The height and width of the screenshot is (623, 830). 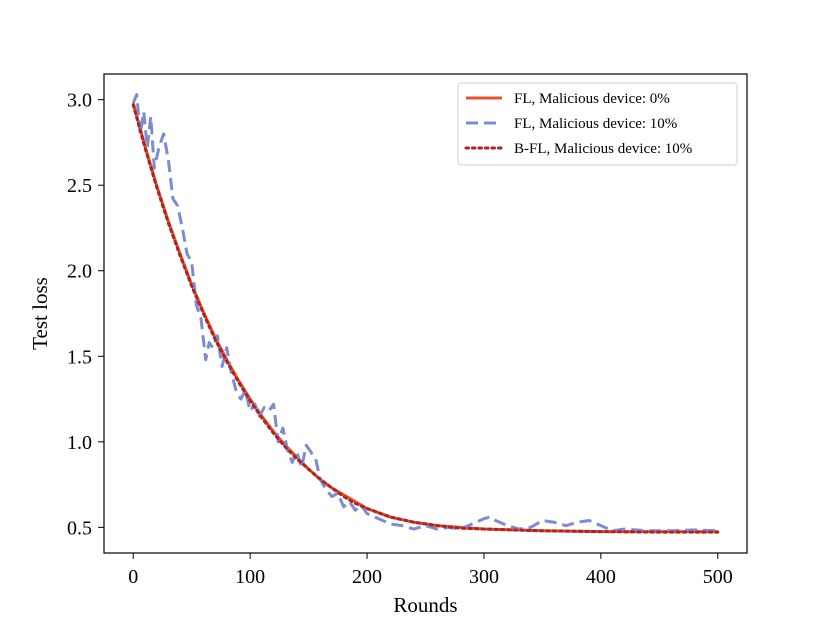 I want to click on y-tick-label: 3.0, so click(x=79, y=101).